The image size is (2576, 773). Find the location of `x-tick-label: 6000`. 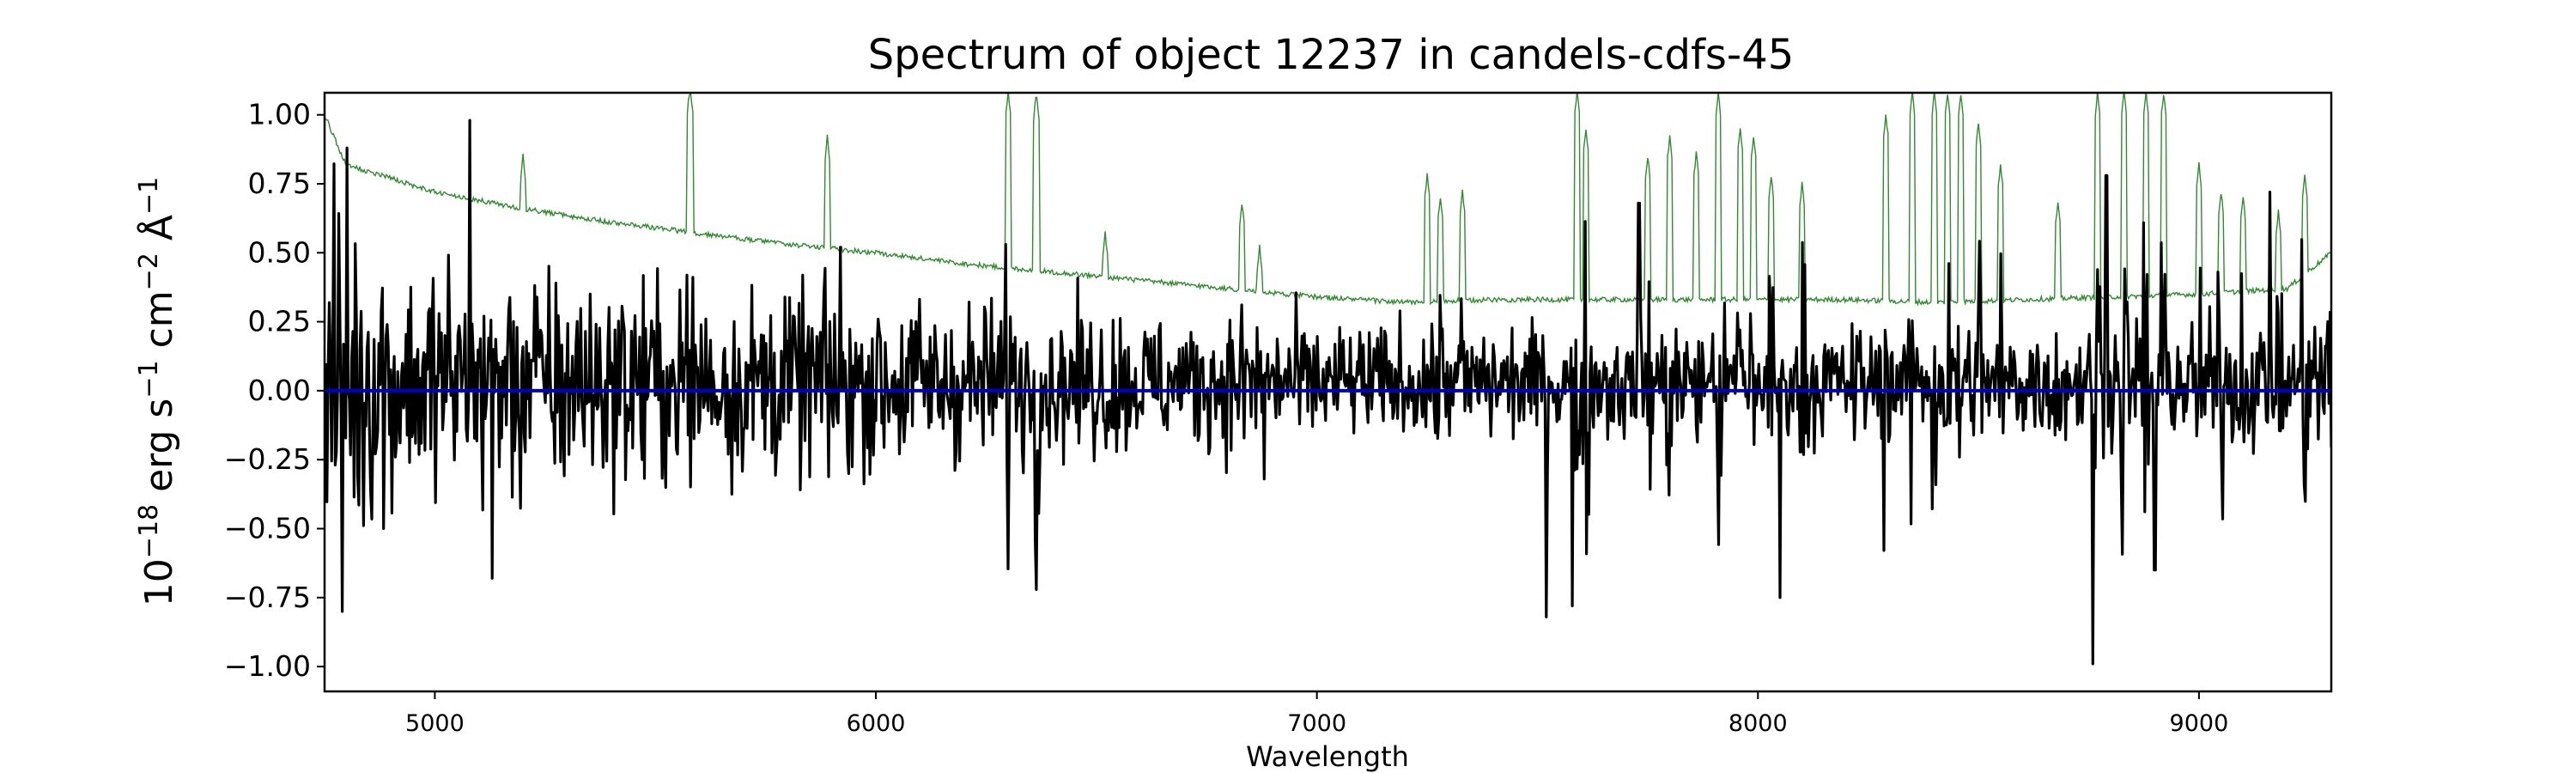

x-tick-label: 6000 is located at coordinates (876, 723).